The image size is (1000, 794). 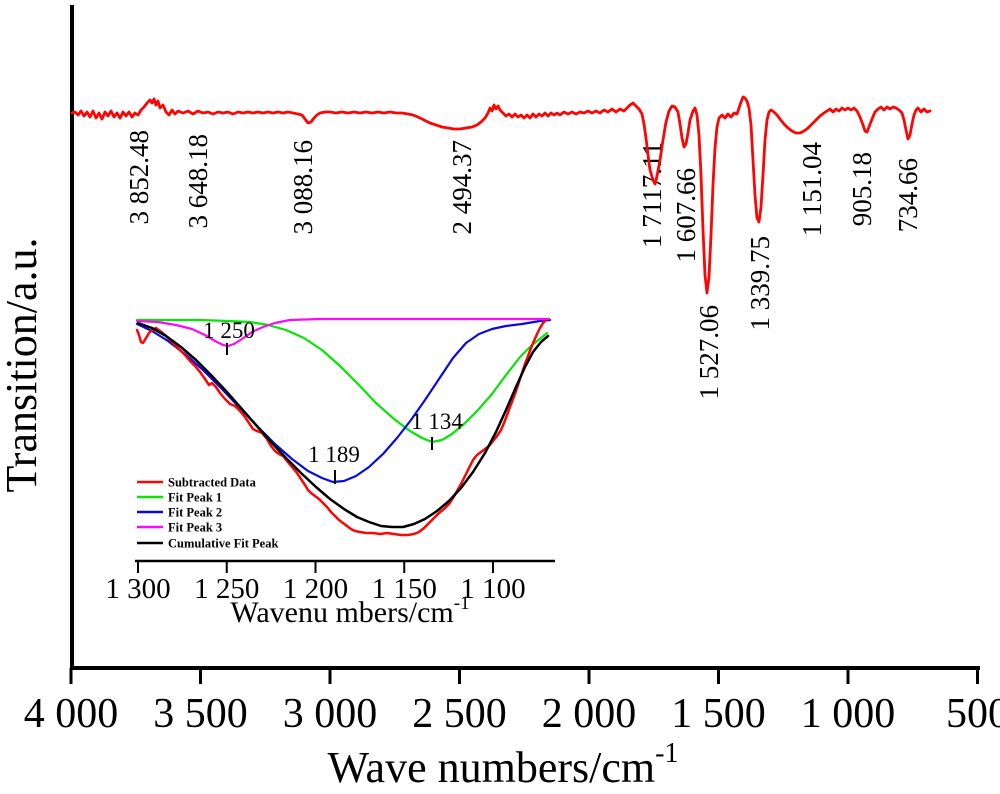 I want to click on y-axis-title: Transition/a.u., so click(x=23, y=364).